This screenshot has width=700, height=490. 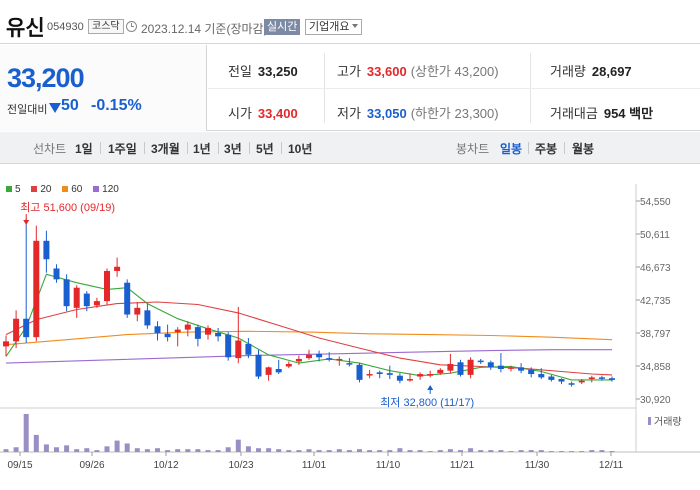 What do you see at coordinates (350, 148) in the screenshot?
I see `chart-toolbar: 선차트 1일 1주일 3개월 1년 3년 5년 10년 봉차트 일봉 주봉 월봉` at bounding box center [350, 148].